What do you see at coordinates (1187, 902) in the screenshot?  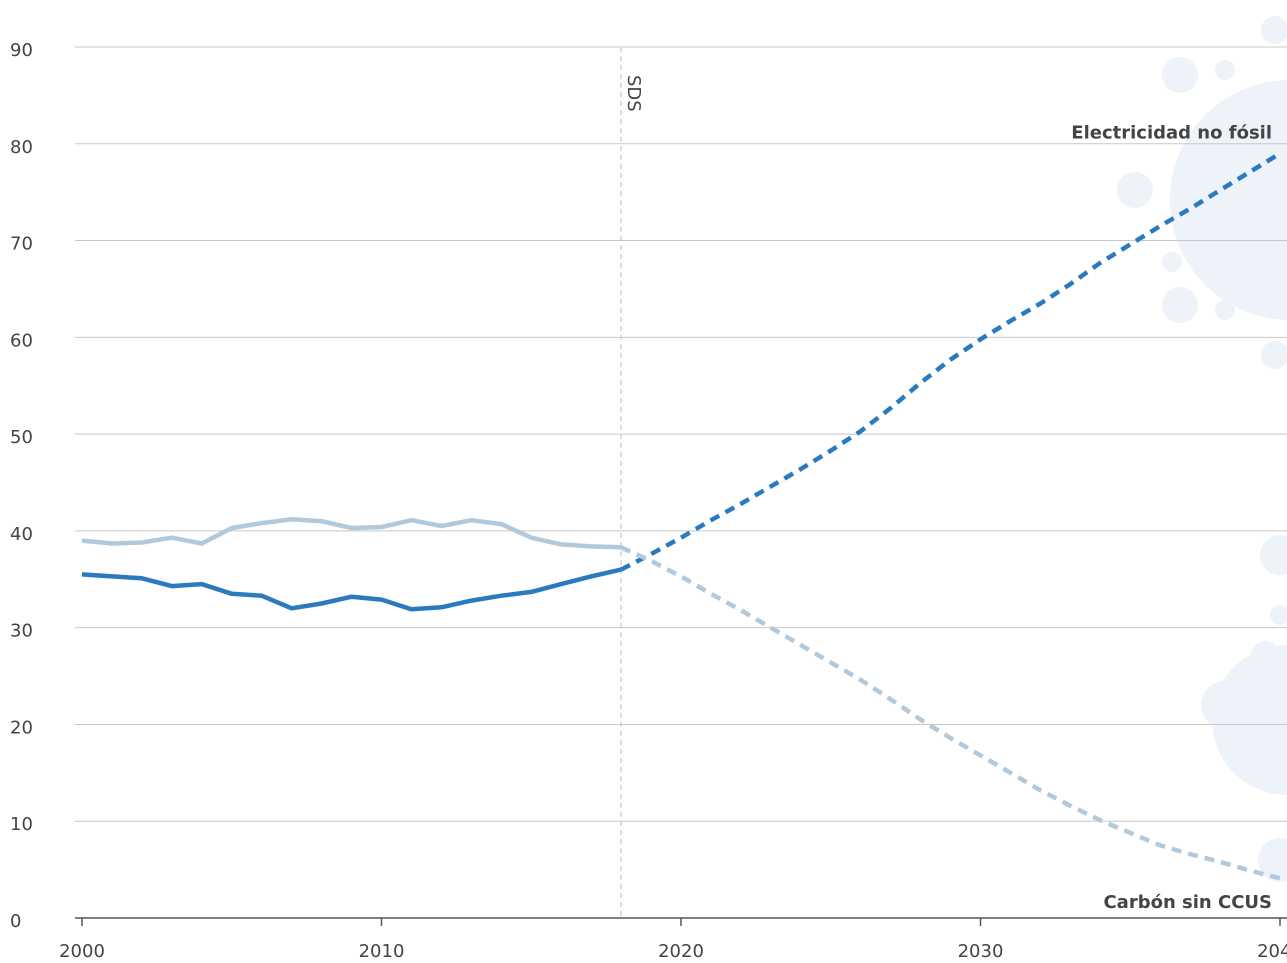 I see `series-label: Carbón sin CCUS` at bounding box center [1187, 902].